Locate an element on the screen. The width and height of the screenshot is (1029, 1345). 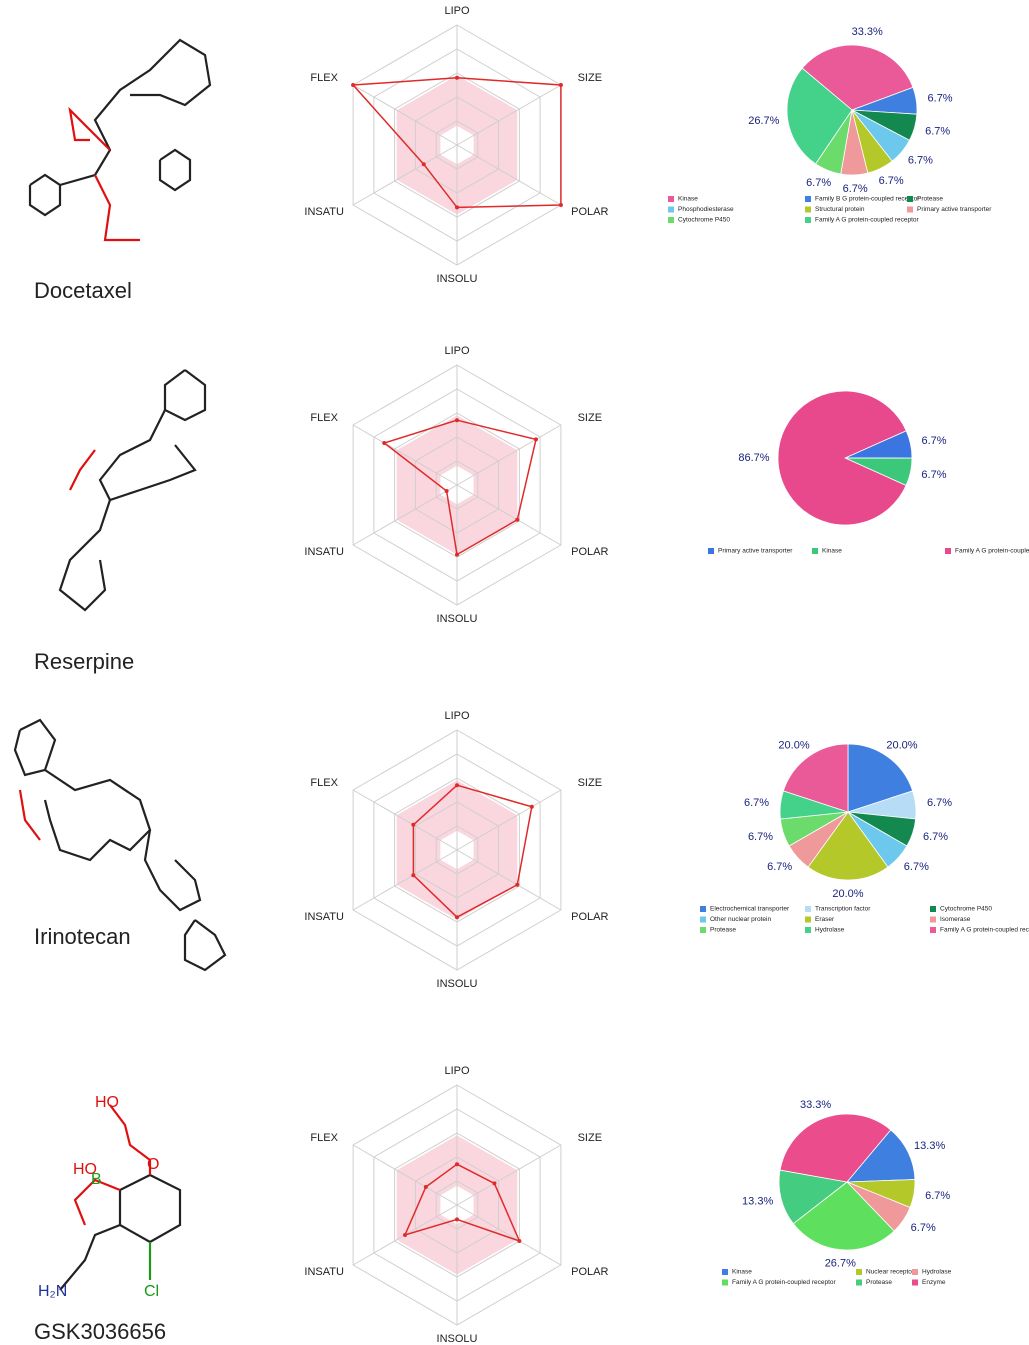
slice-label: 86.7% is located at coordinates (753, 458).